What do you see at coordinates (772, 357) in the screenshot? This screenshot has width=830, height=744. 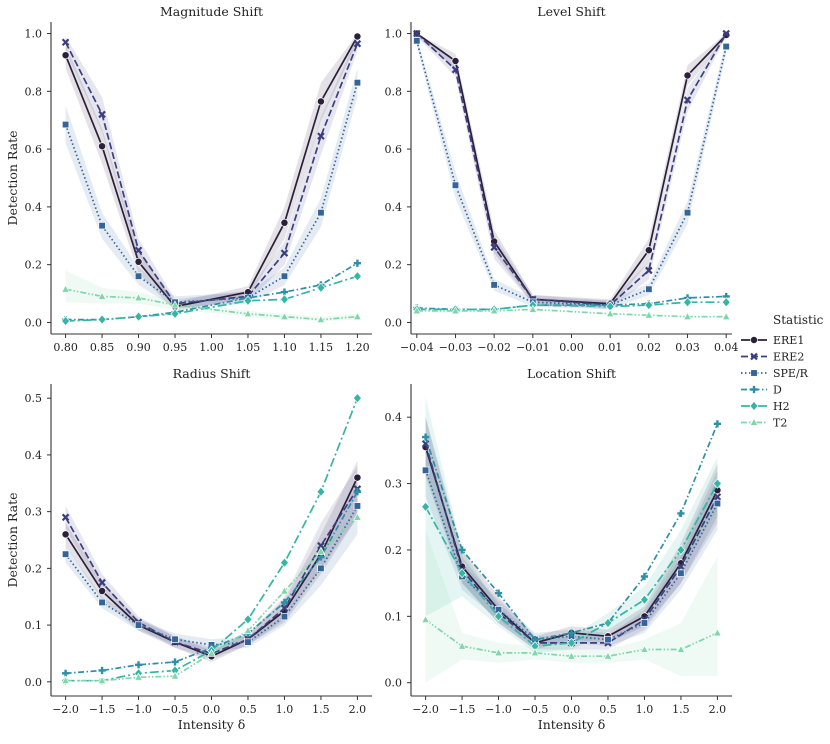 I see `legend-item-ere2: ERE2` at bounding box center [772, 357].